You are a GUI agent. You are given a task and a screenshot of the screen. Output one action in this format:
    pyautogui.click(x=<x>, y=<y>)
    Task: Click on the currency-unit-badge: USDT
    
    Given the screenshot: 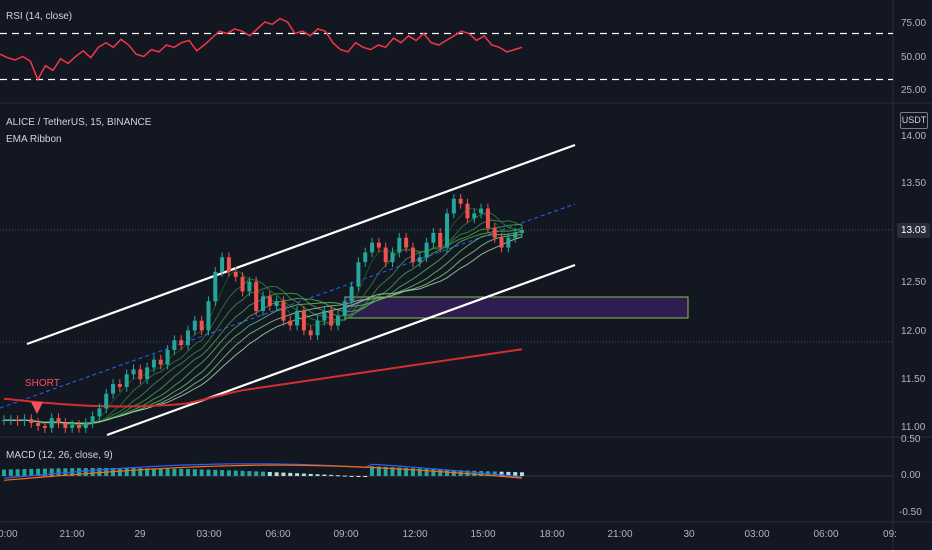 What is the action you would take?
    pyautogui.click(x=914, y=120)
    